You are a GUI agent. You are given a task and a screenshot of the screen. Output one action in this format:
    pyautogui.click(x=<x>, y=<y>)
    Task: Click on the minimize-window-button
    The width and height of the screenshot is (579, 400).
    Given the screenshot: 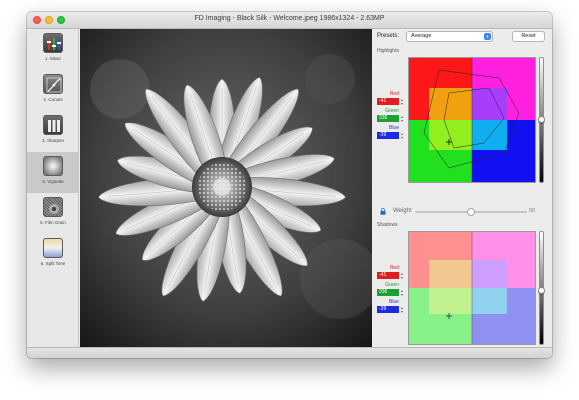 What is the action you would take?
    pyautogui.click(x=49, y=20)
    